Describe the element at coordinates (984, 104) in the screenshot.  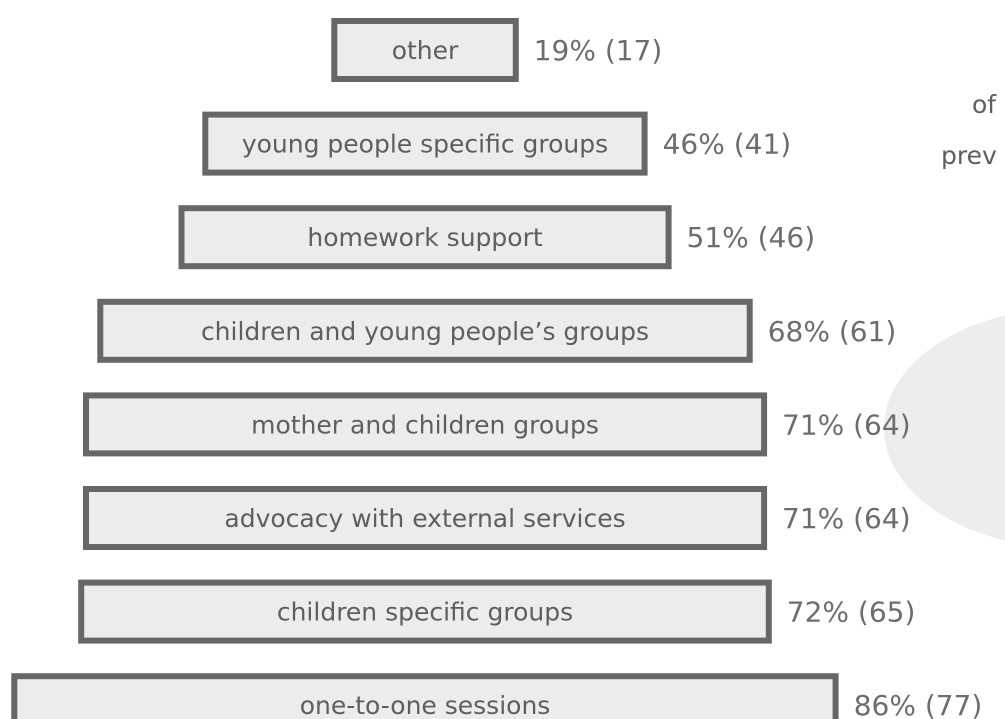
I see `side-text-line-1: of` at that location.